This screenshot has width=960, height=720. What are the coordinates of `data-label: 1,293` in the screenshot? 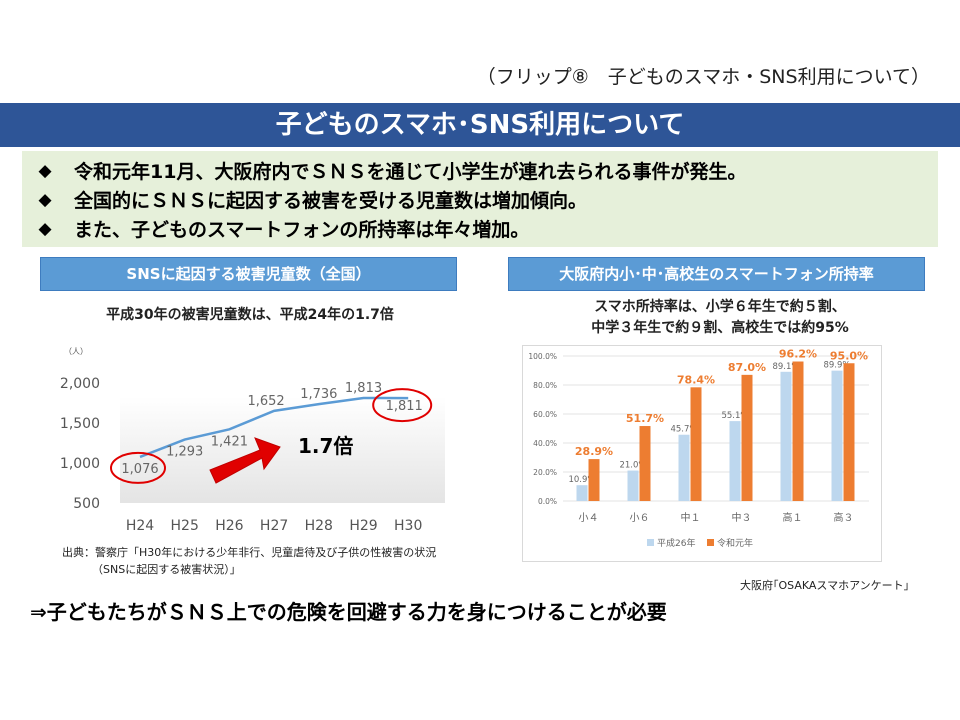 It's located at (184, 452).